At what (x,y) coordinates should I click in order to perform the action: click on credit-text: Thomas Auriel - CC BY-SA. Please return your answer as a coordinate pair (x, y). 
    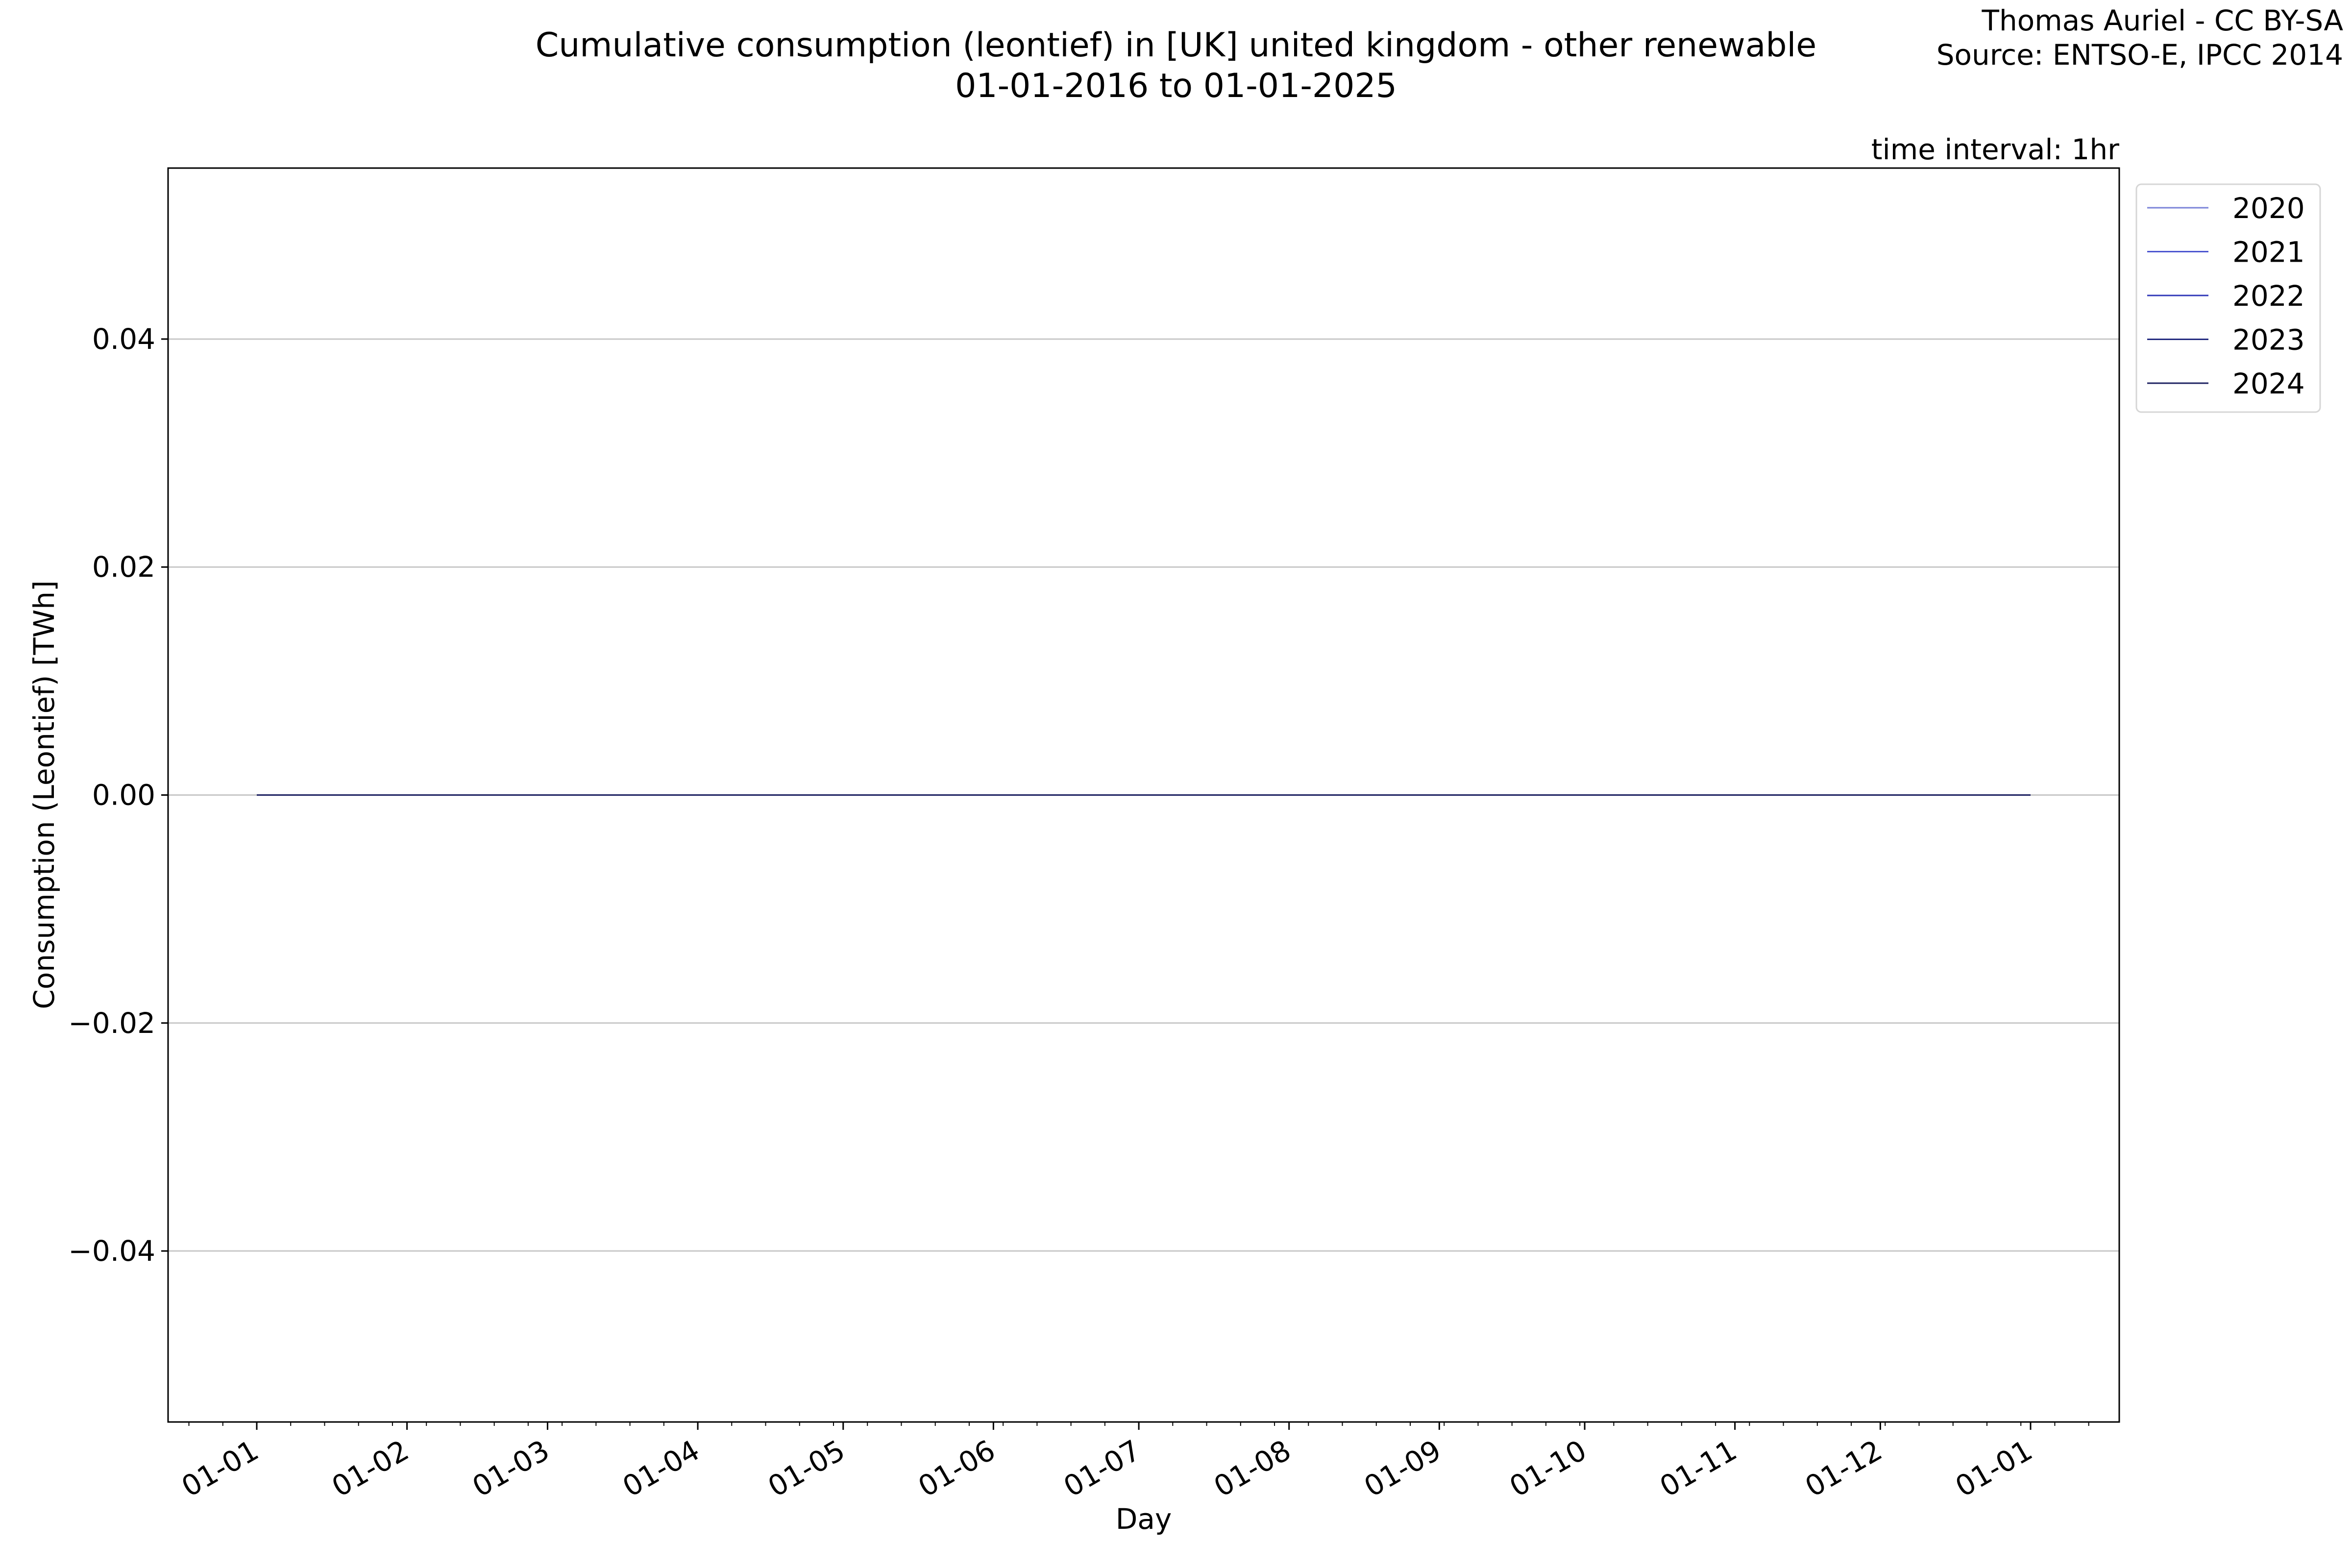
    Looking at the image, I should click on (2163, 20).